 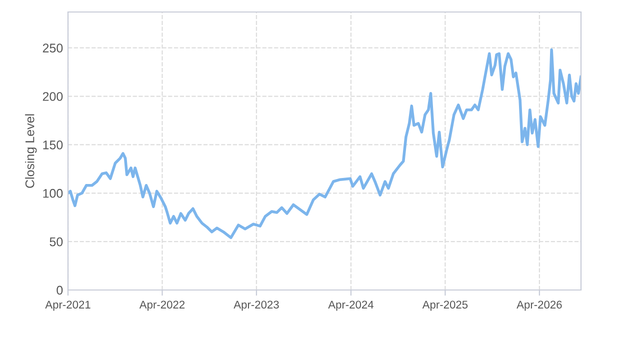 I want to click on x-tick-label: Apr-2025, so click(x=445, y=305).